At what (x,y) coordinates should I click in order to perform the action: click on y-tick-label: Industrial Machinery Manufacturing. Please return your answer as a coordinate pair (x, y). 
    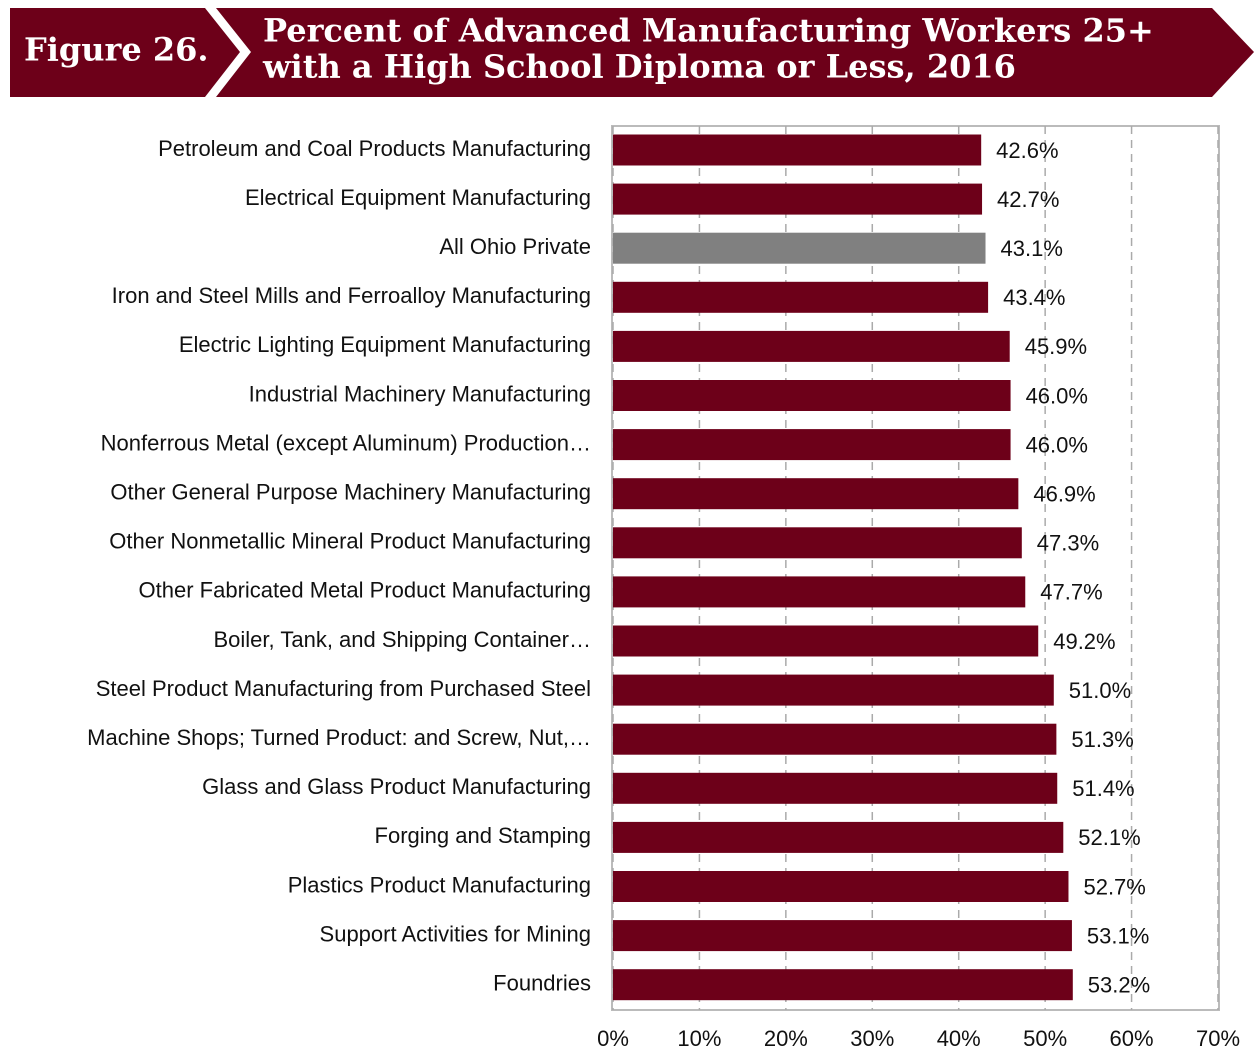
    Looking at the image, I should click on (420, 393).